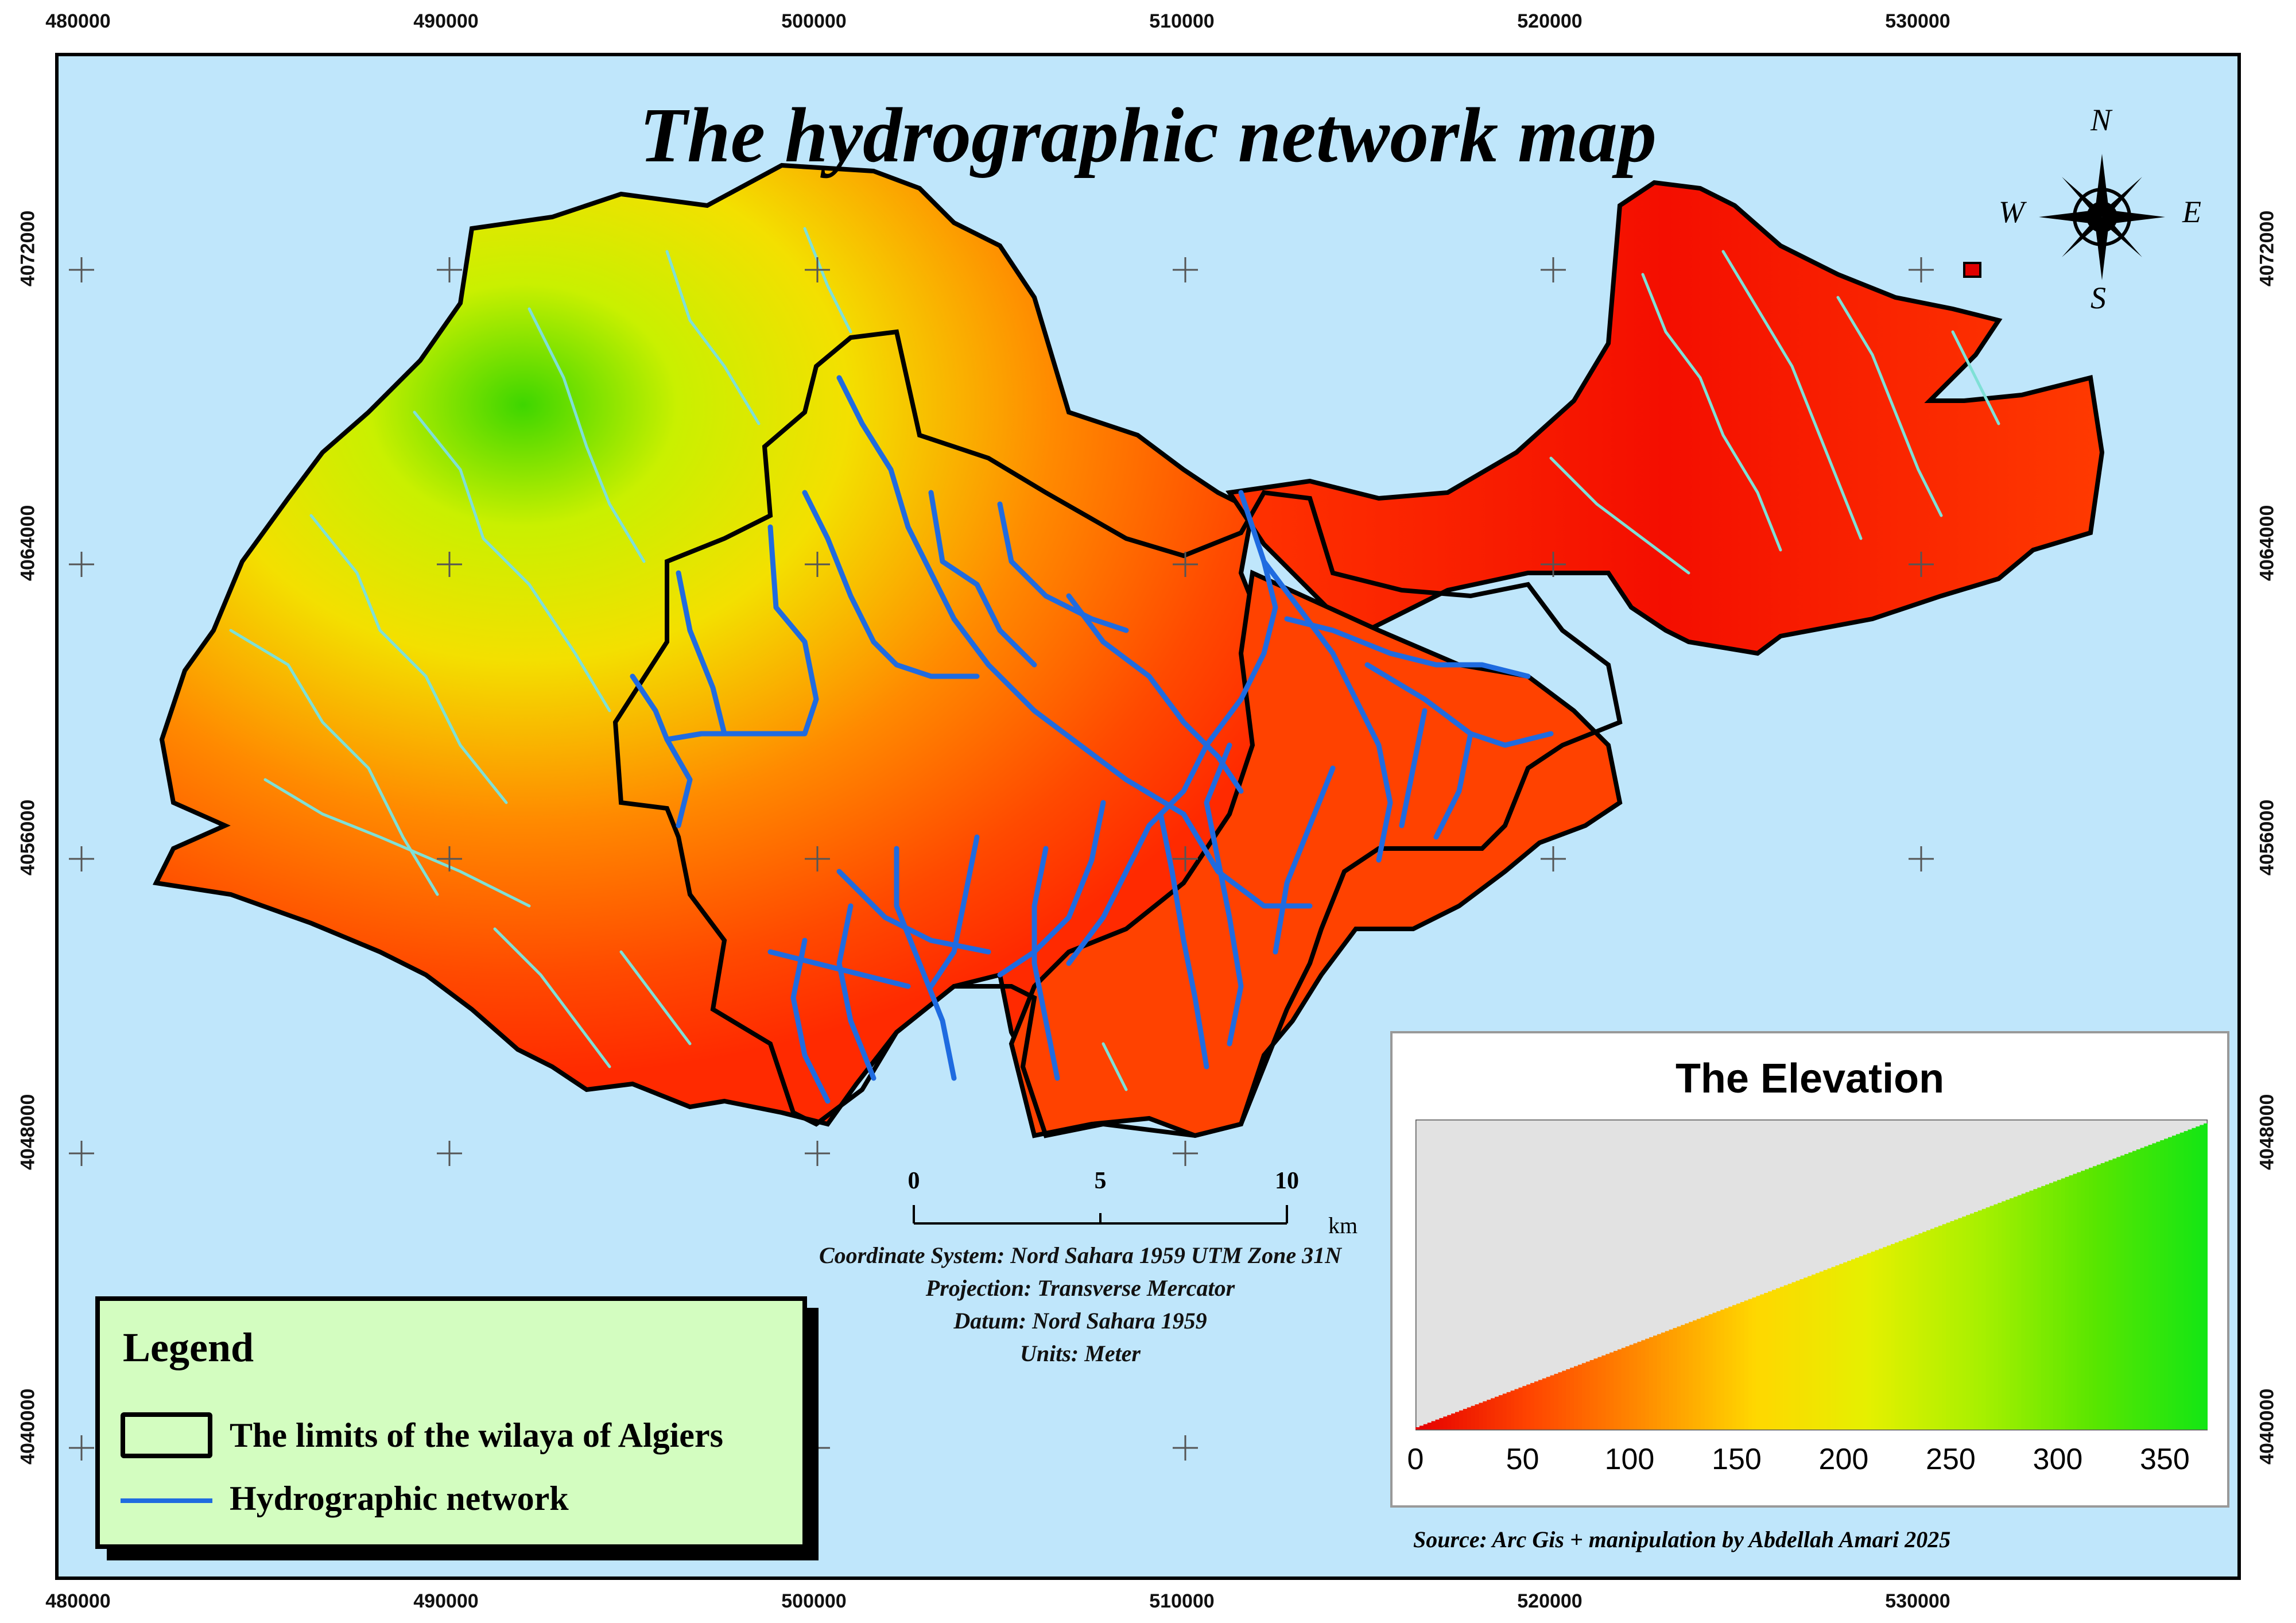  Describe the element at coordinates (1550, 1601) in the screenshot. I see `x-tick-bottom-520000: 520000` at that location.